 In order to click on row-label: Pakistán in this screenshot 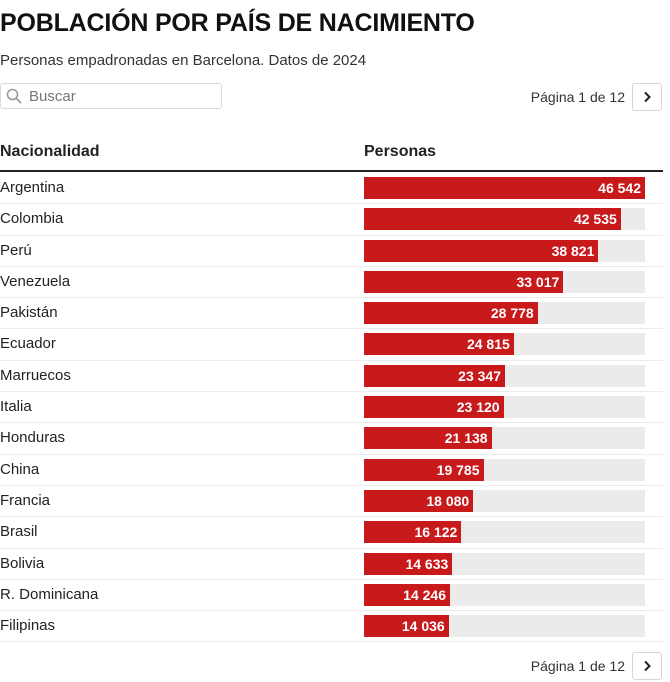, I will do `click(29, 313)`.